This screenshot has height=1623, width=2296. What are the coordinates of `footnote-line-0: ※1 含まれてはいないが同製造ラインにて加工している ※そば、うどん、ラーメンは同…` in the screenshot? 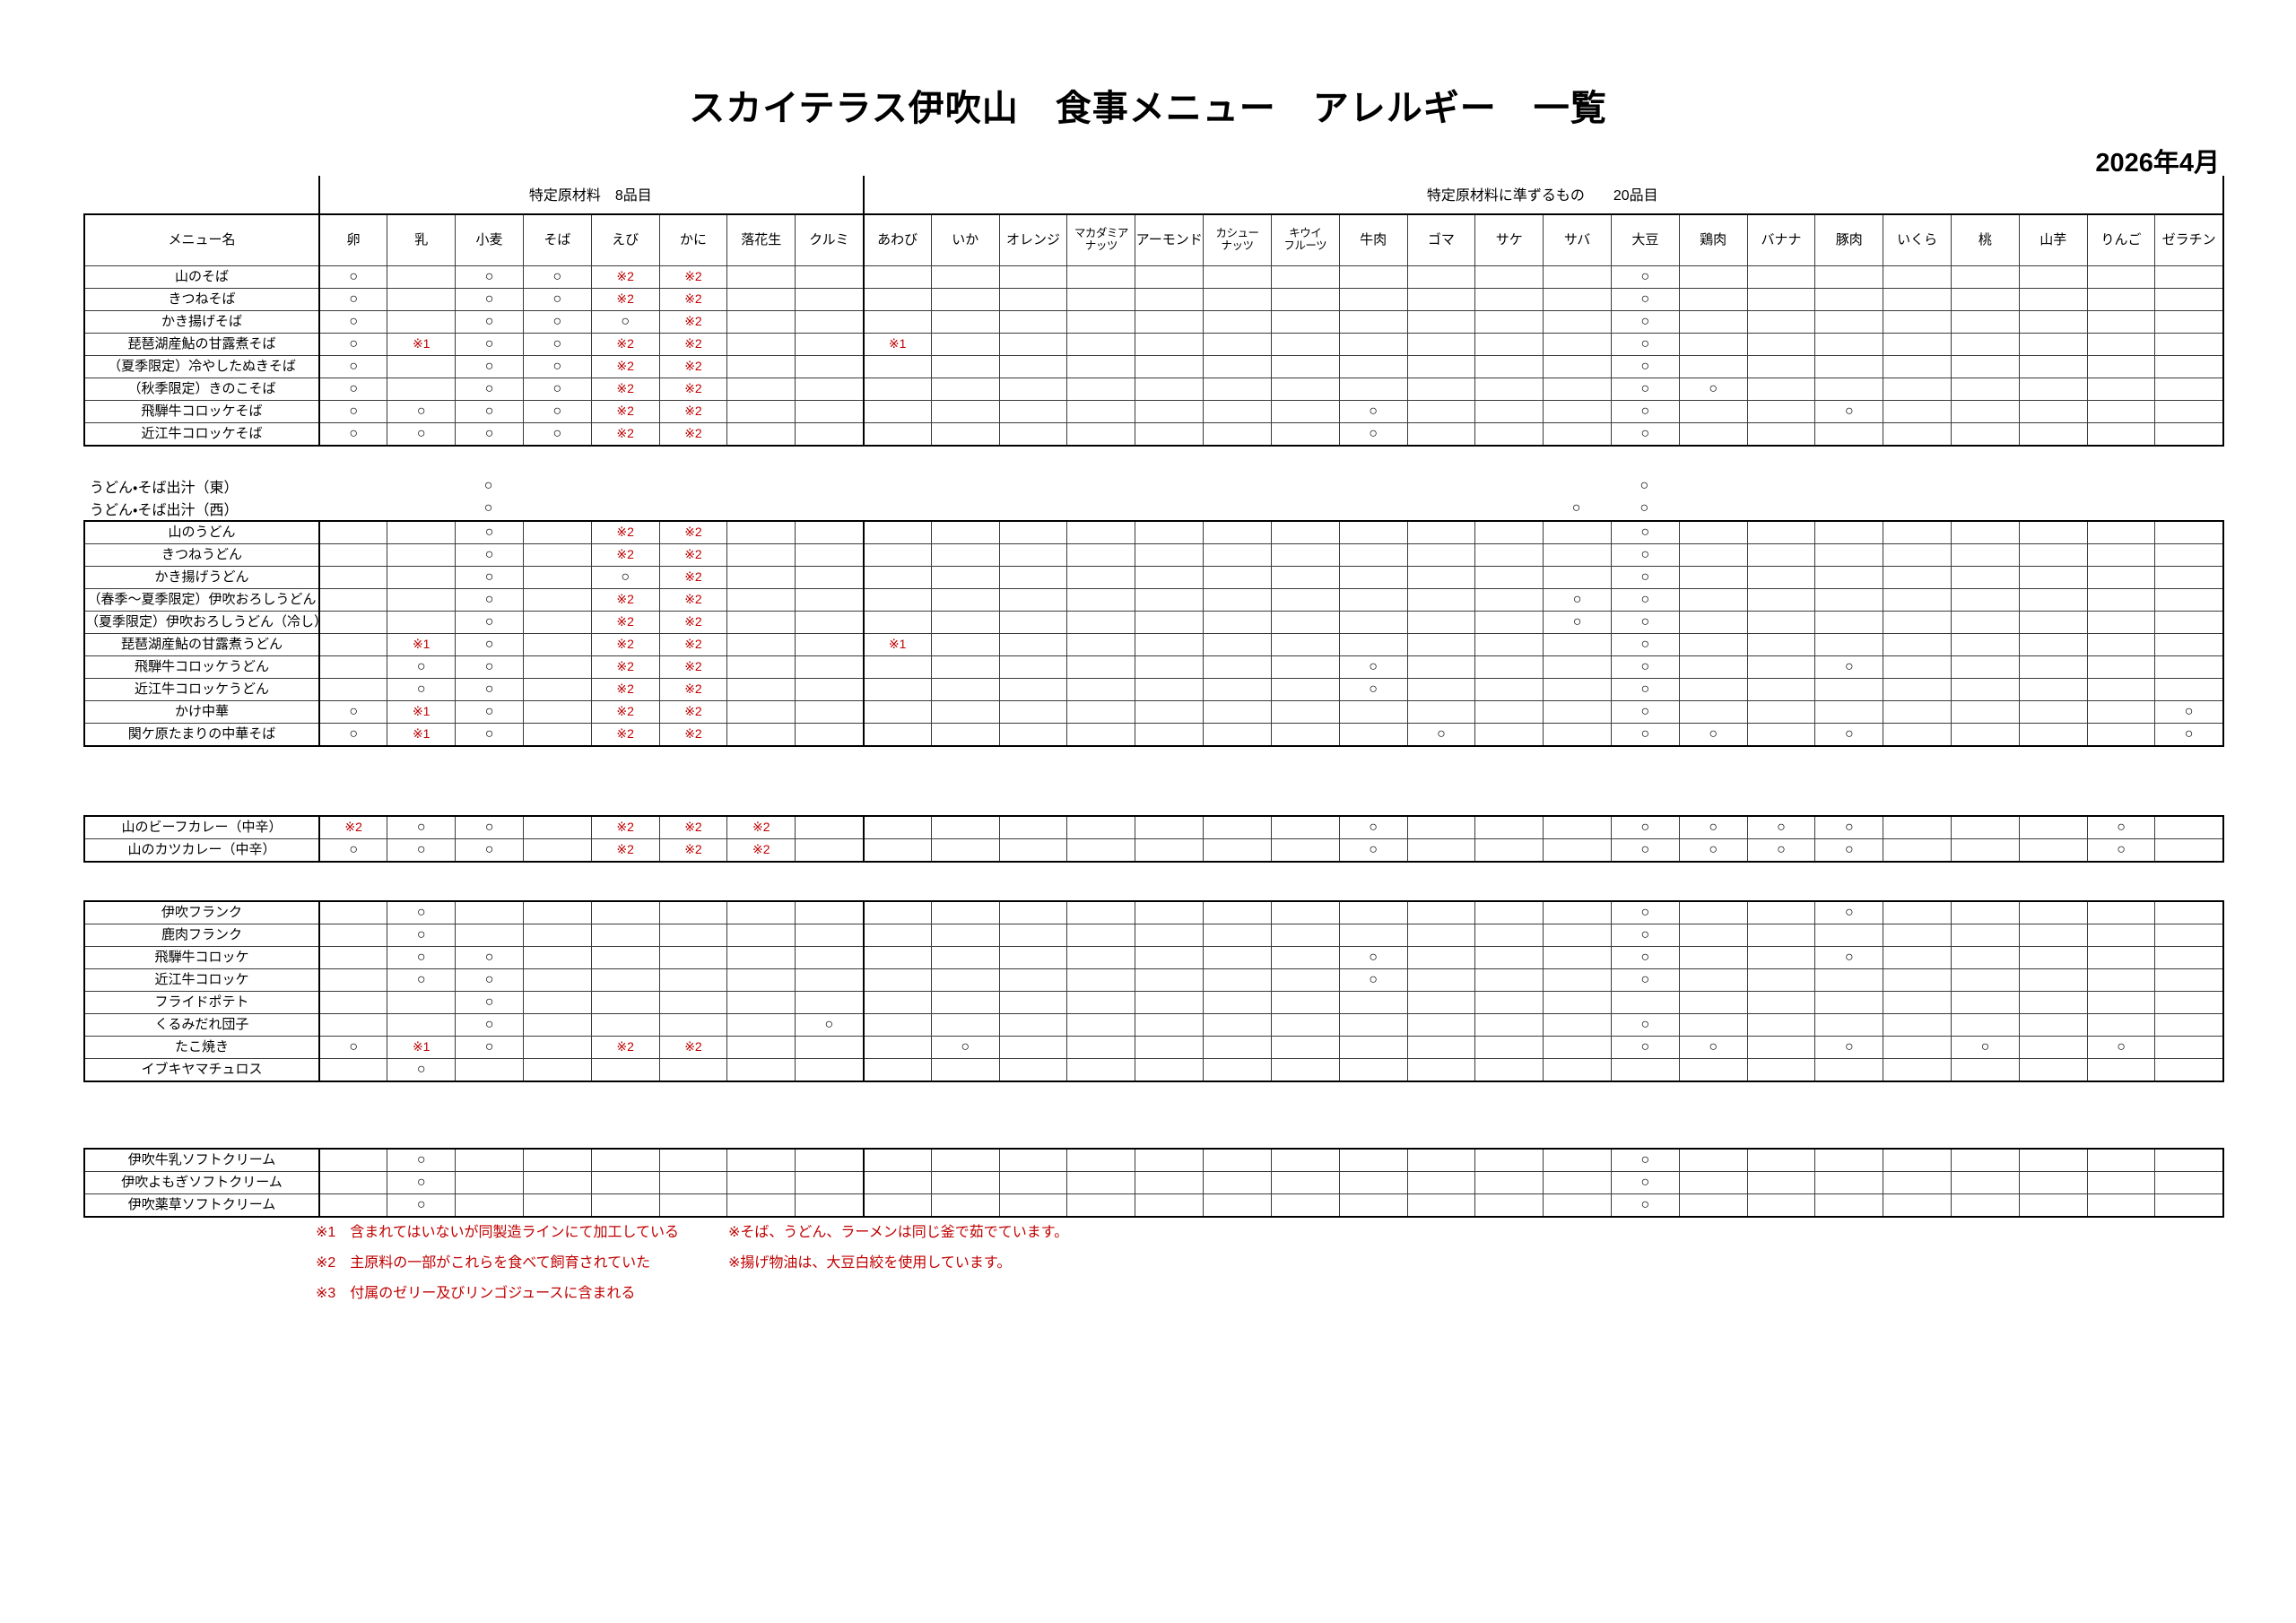 It's located at (988, 1234).